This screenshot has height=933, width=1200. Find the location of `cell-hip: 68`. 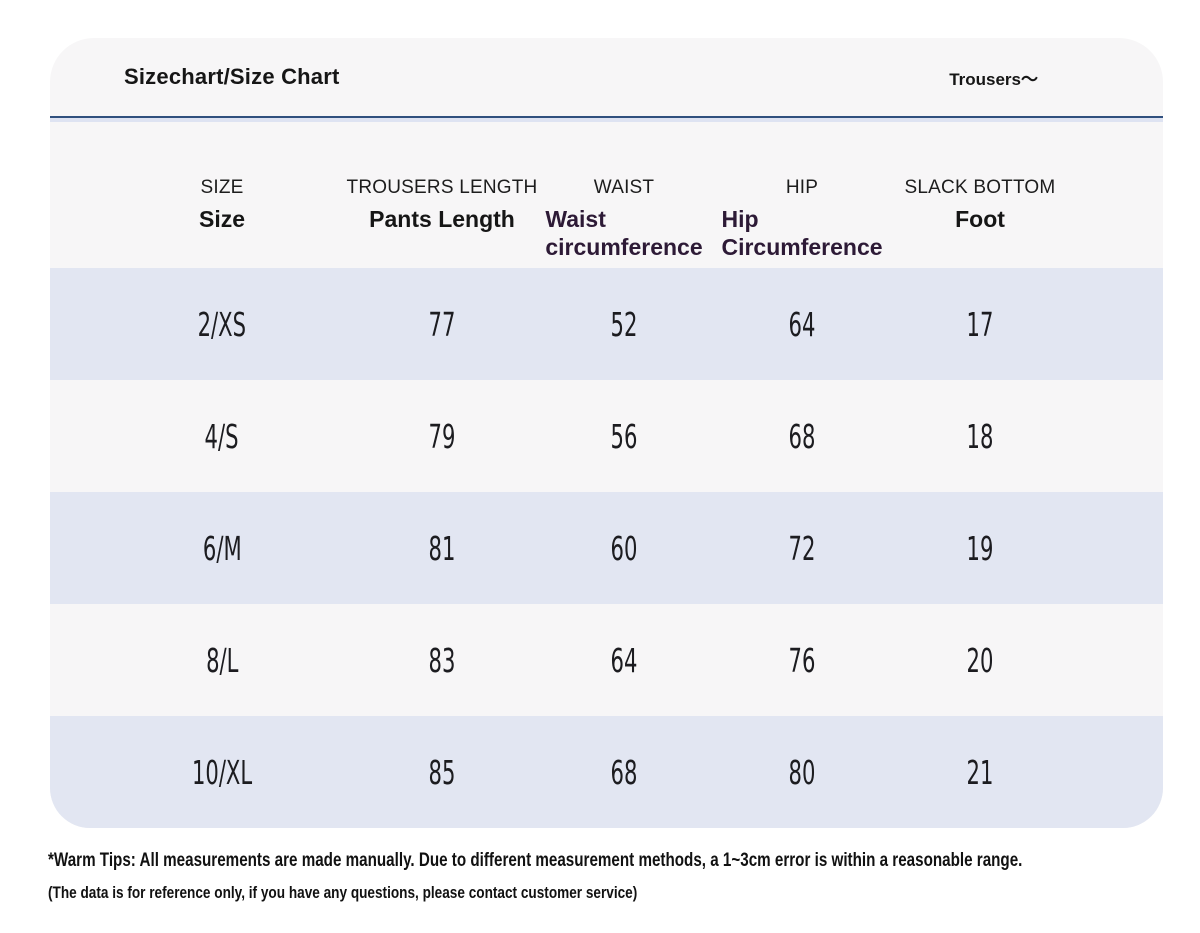

cell-hip: 68 is located at coordinates (802, 436).